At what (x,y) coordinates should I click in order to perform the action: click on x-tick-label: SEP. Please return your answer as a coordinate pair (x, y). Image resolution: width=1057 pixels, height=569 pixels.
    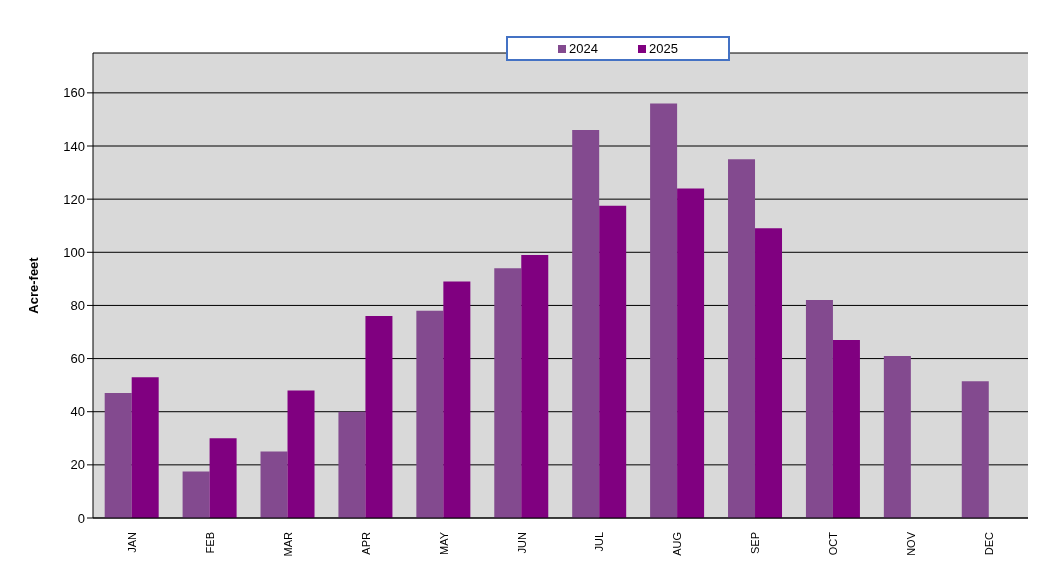
    Looking at the image, I should click on (755, 543).